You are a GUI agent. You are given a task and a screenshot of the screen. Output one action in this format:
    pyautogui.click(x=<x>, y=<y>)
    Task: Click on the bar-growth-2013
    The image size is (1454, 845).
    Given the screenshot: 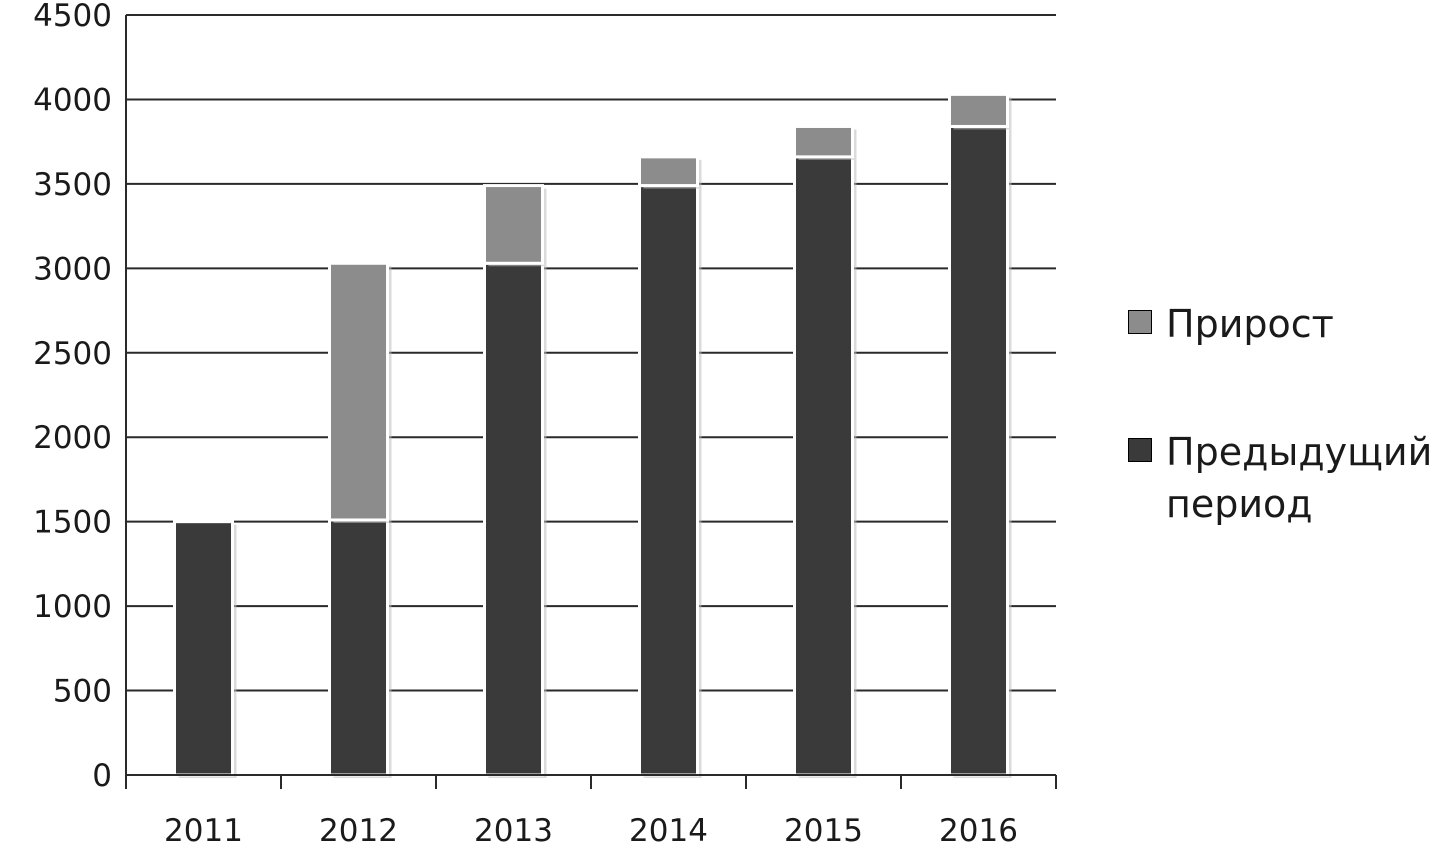 What is the action you would take?
    pyautogui.click(x=513, y=224)
    